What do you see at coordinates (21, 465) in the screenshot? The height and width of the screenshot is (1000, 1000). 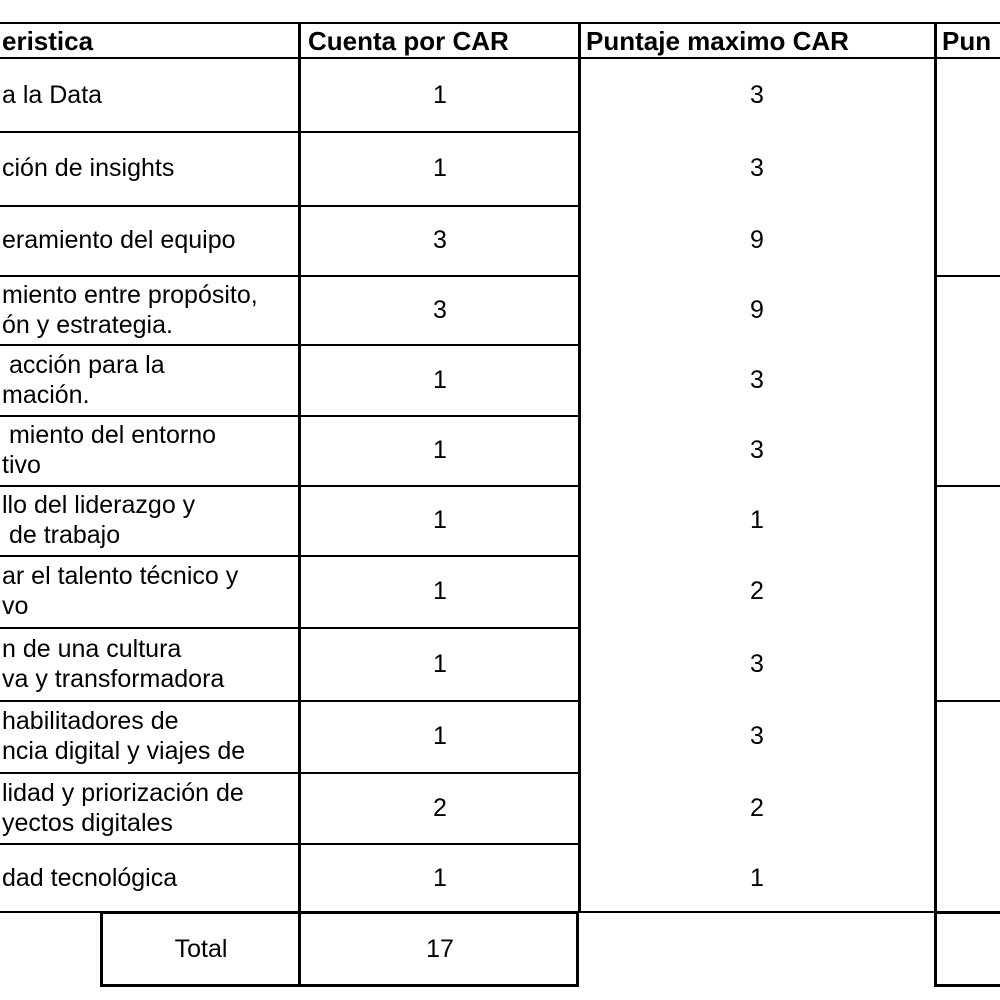 I see `row-caracteristica-text: tivo` at bounding box center [21, 465].